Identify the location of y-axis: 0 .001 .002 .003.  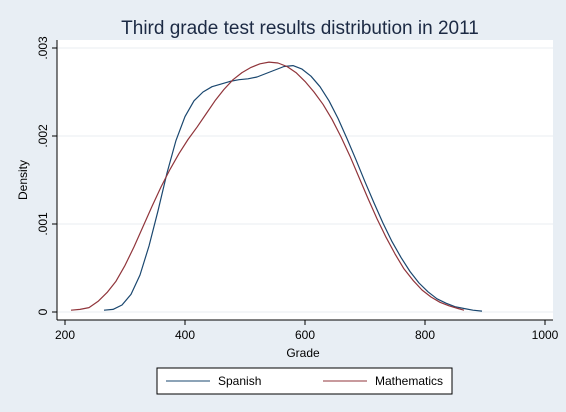
(47, 178).